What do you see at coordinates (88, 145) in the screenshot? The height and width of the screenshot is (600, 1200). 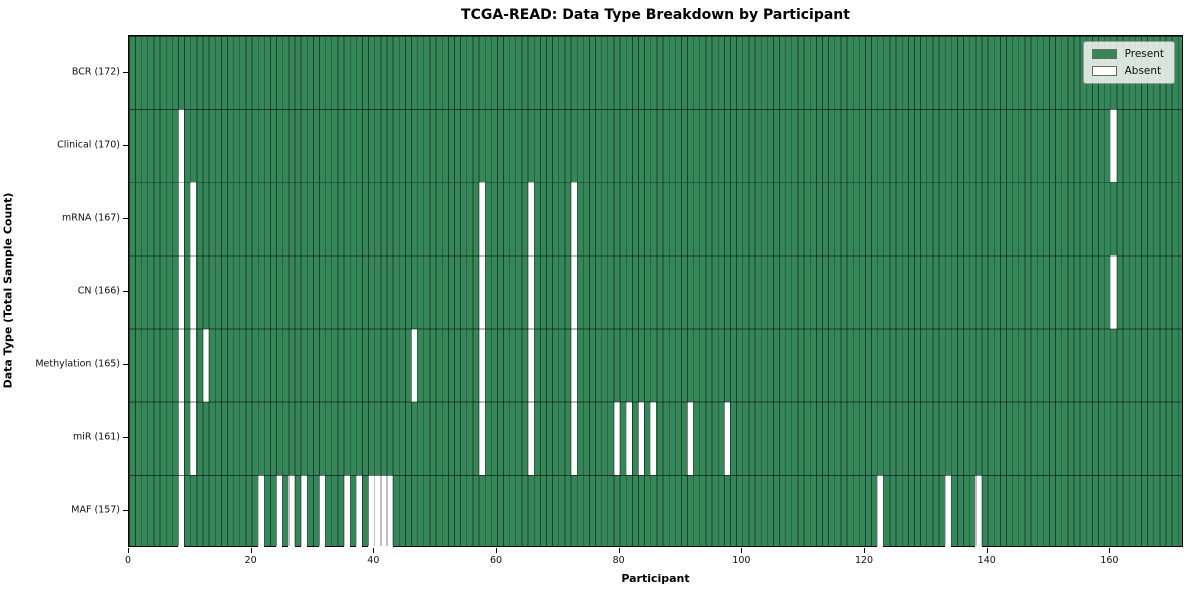 I see `row-label-Clinical: Clinical (170)` at bounding box center [88, 145].